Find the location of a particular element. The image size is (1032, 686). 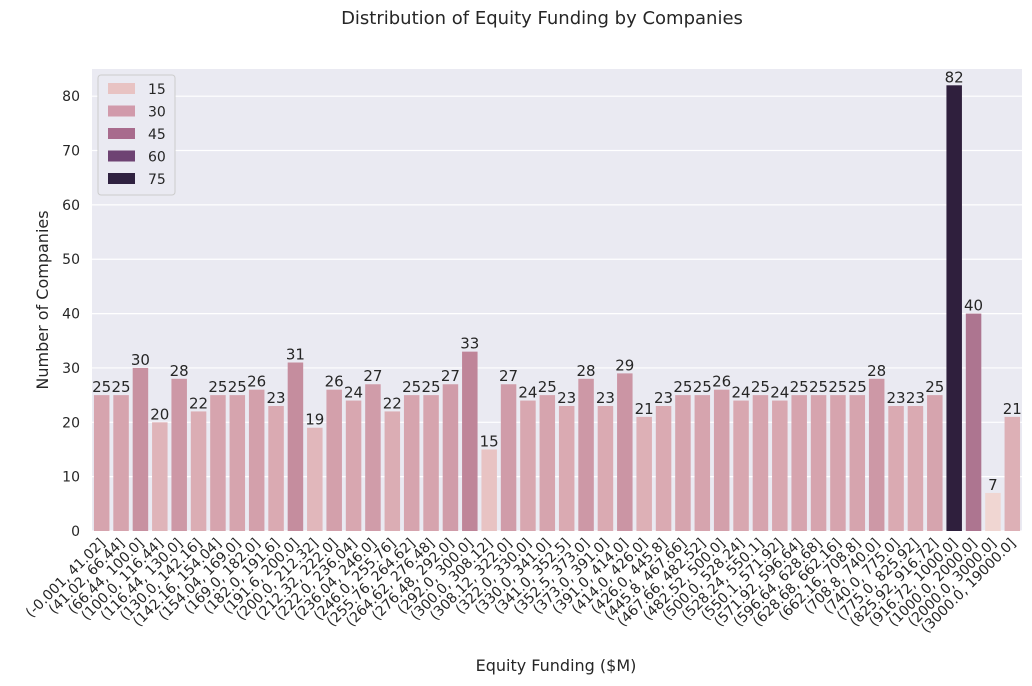

x-axis-label: Equity Funding ($M) is located at coordinates (556, 665).